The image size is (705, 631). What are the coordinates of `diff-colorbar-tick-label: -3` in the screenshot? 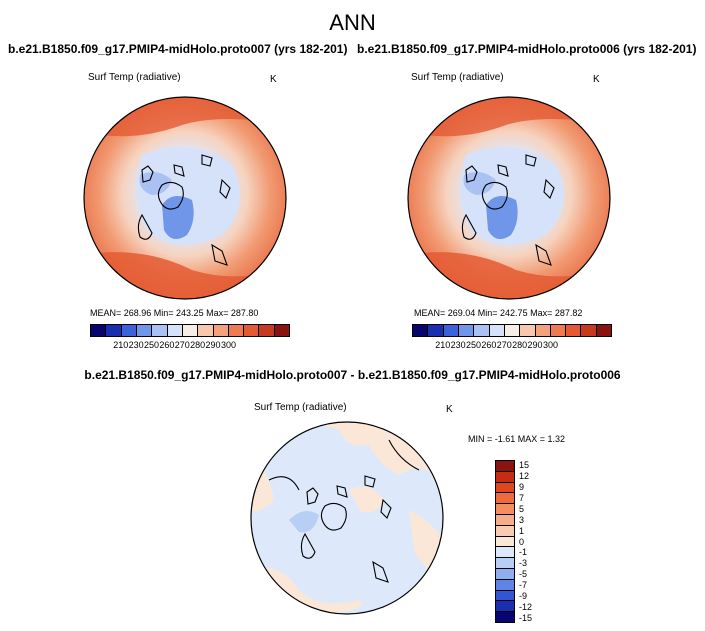 It's located at (523, 563).